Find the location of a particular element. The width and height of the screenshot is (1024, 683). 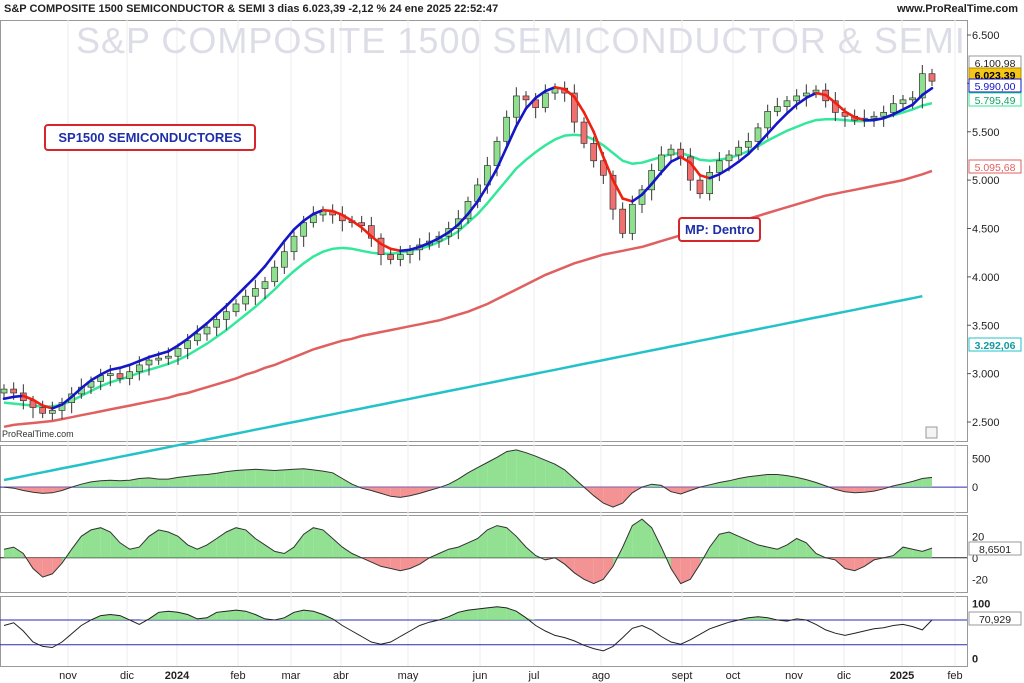

oscillator-2-line is located at coordinates (468, 551).